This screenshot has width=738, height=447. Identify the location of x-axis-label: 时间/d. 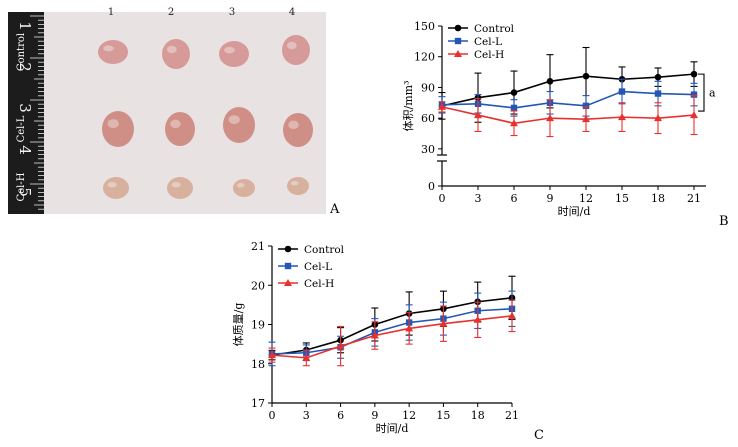
(392, 428).